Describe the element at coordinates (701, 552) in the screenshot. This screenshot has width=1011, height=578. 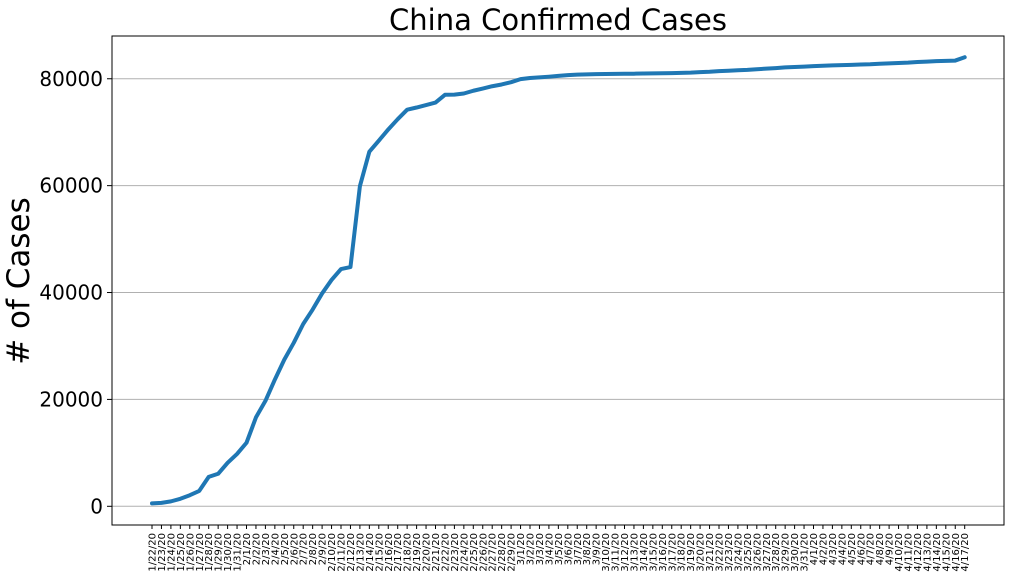
I see `x-tick-label: 3/20/20` at that location.